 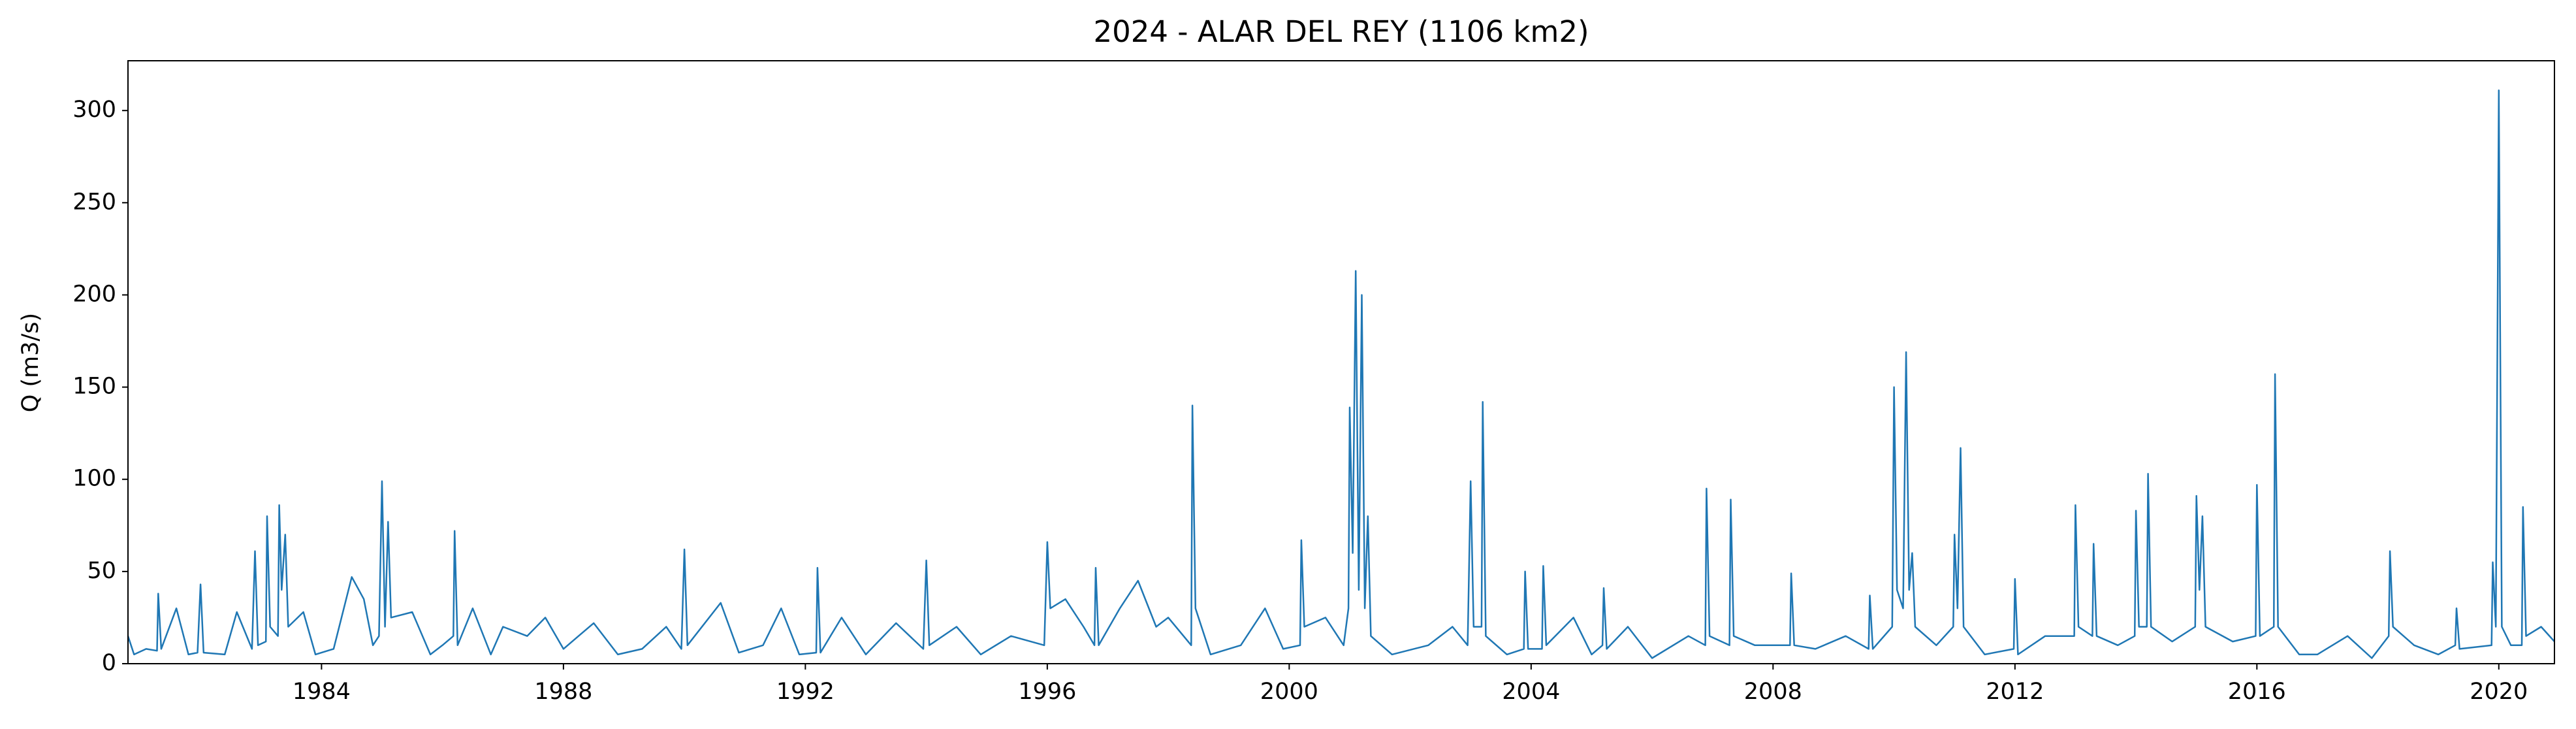 What do you see at coordinates (1773, 692) in the screenshot?
I see `x-tick-label: 2008` at bounding box center [1773, 692].